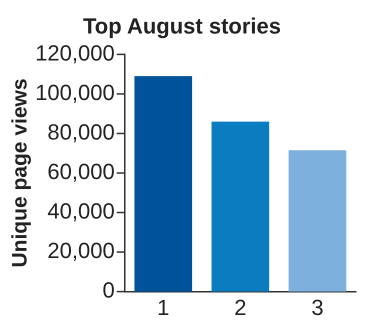  What do you see at coordinates (75, 92) in the screenshot?
I see `y-tick-label: 100,000` at bounding box center [75, 92].